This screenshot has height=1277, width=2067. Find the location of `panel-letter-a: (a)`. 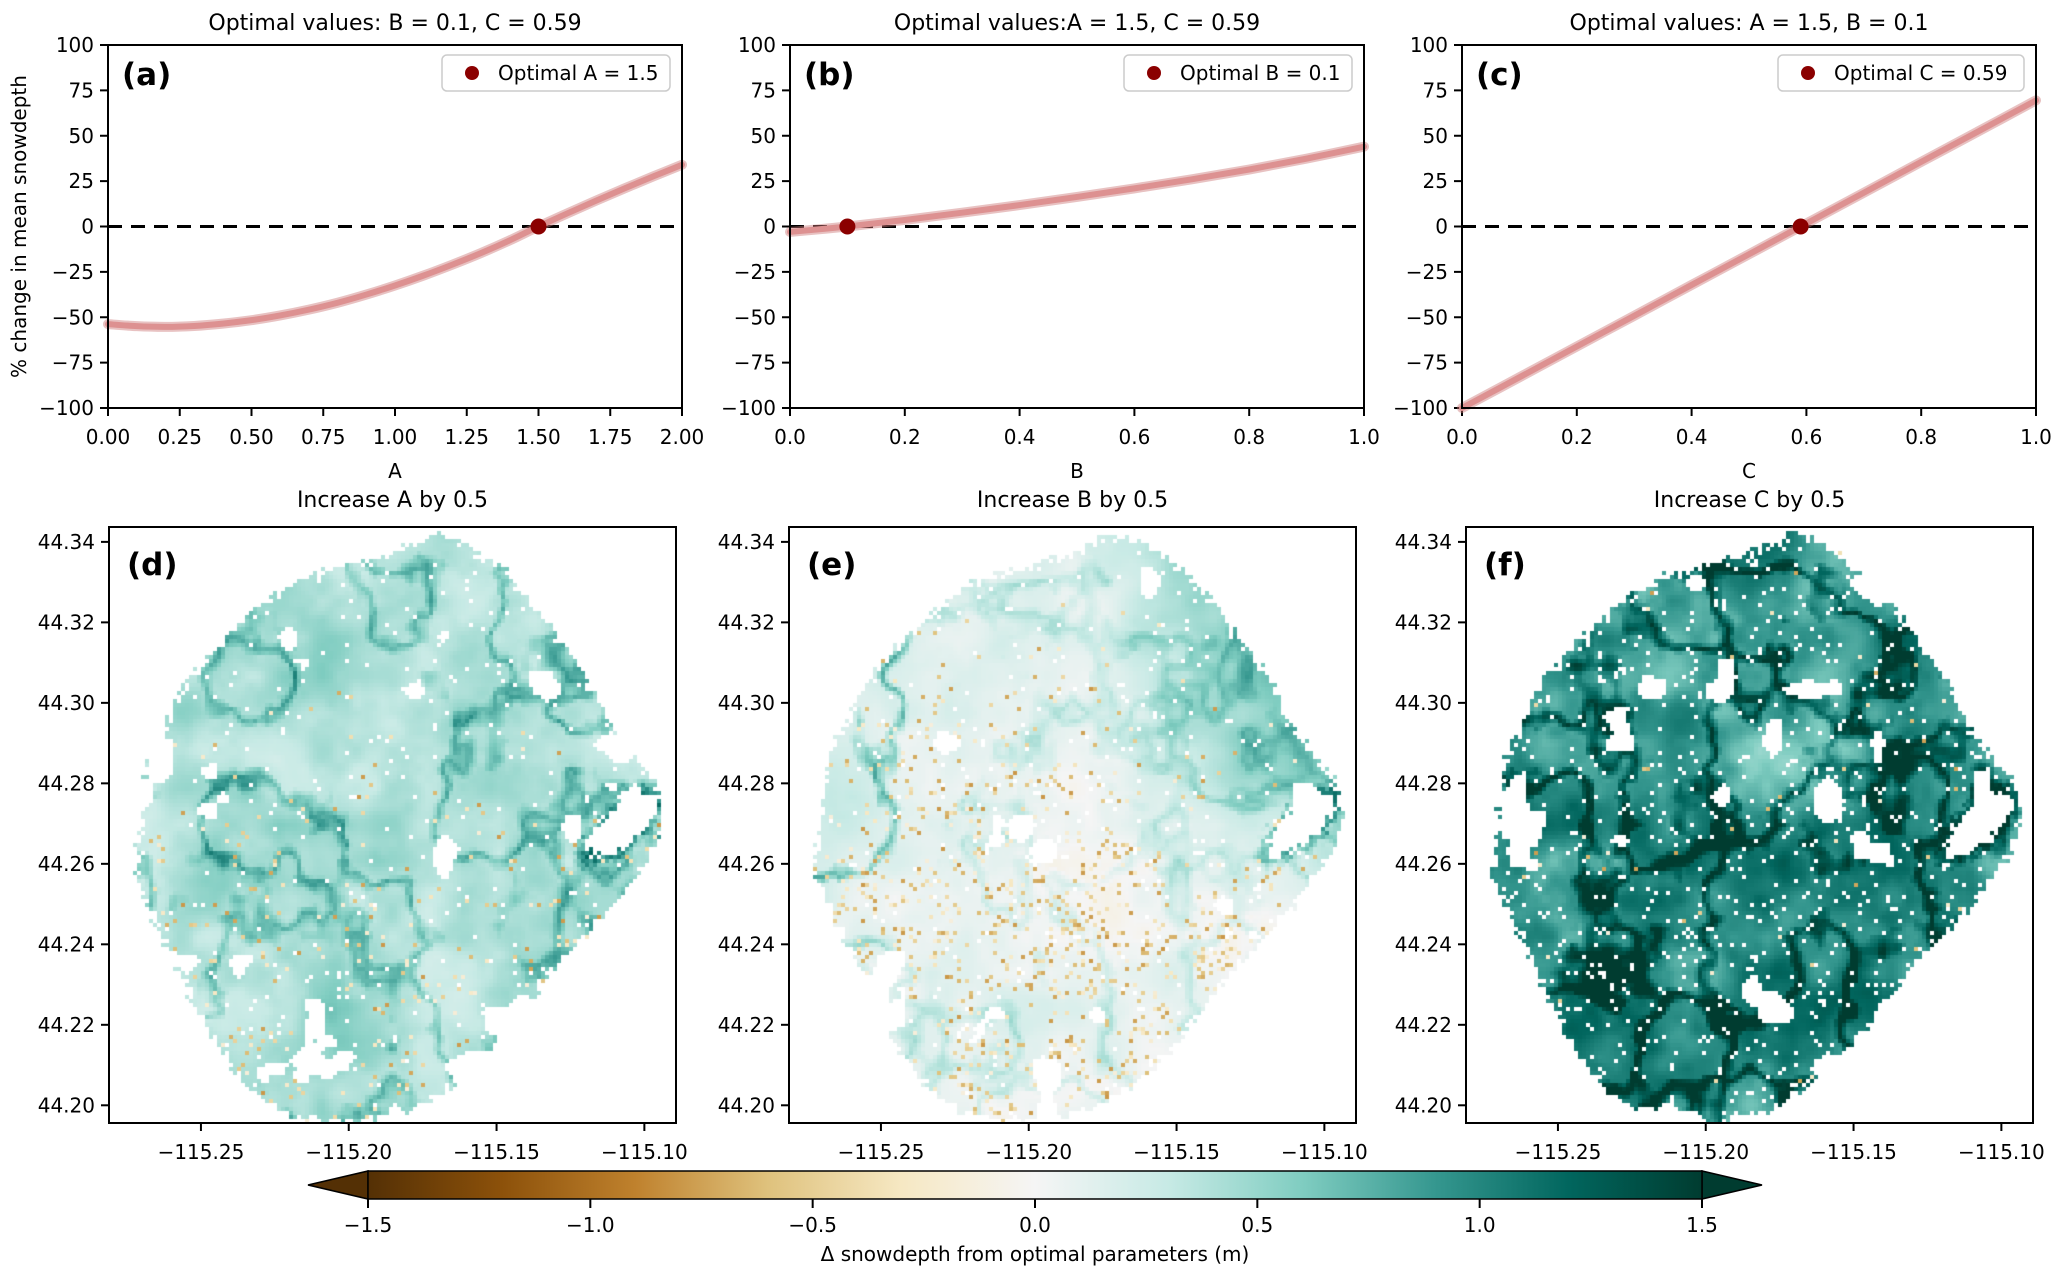

panel-letter-a: (a) is located at coordinates (146, 75).